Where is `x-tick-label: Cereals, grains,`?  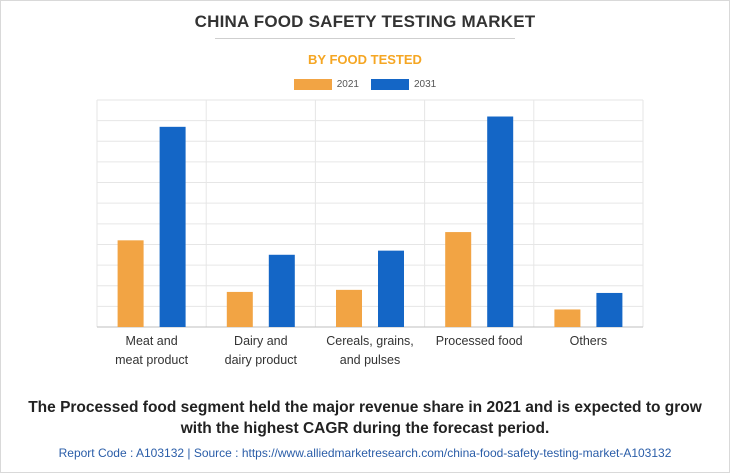
x-tick-label: Cereals, grains, is located at coordinates (370, 341).